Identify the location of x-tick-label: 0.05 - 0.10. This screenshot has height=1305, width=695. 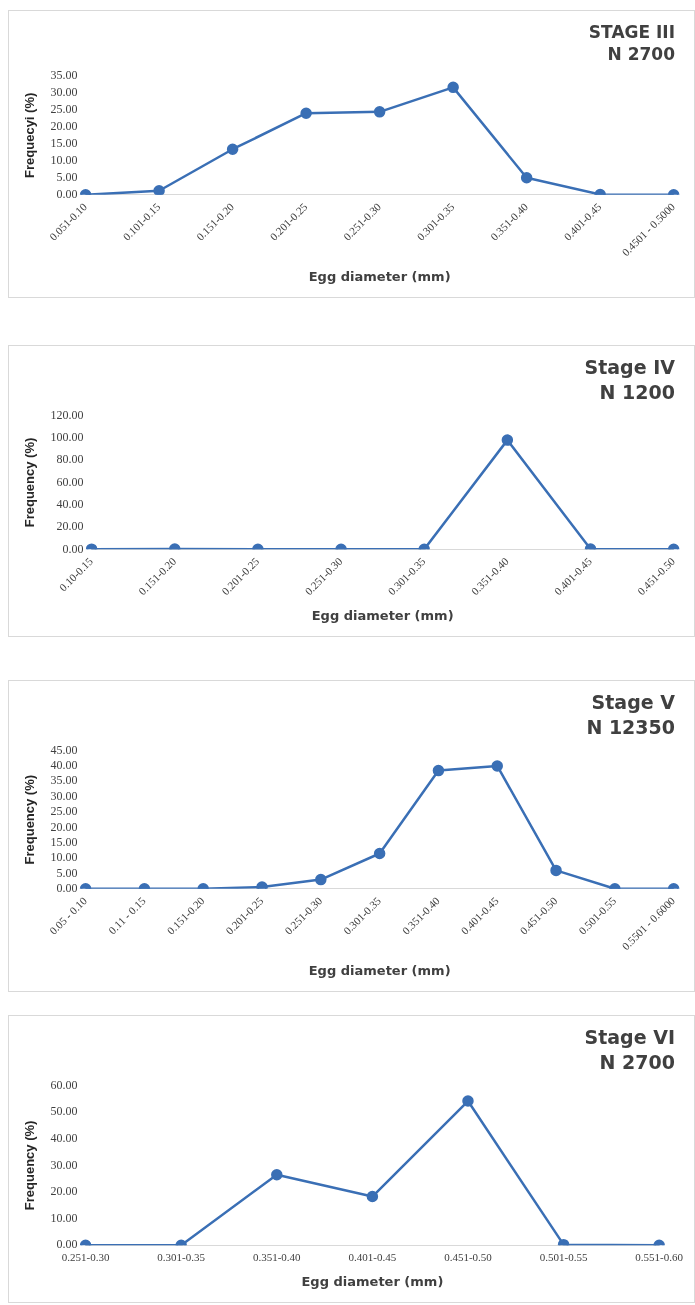
(68, 915).